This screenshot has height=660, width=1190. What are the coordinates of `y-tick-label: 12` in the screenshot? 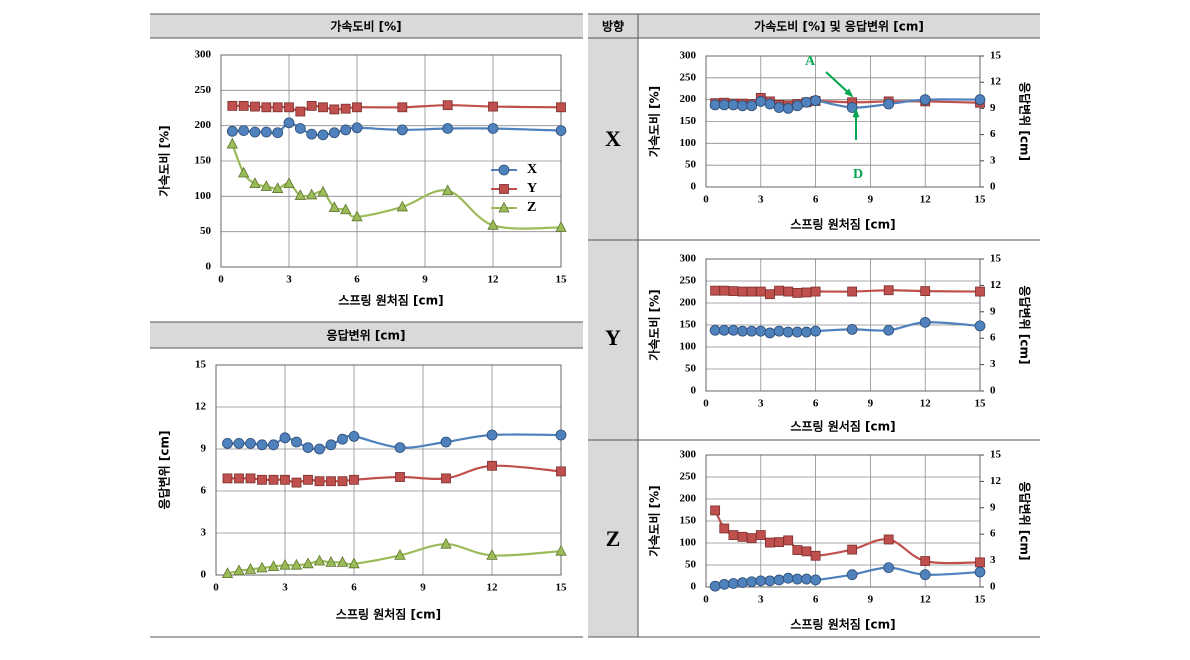 It's located at (201, 407).